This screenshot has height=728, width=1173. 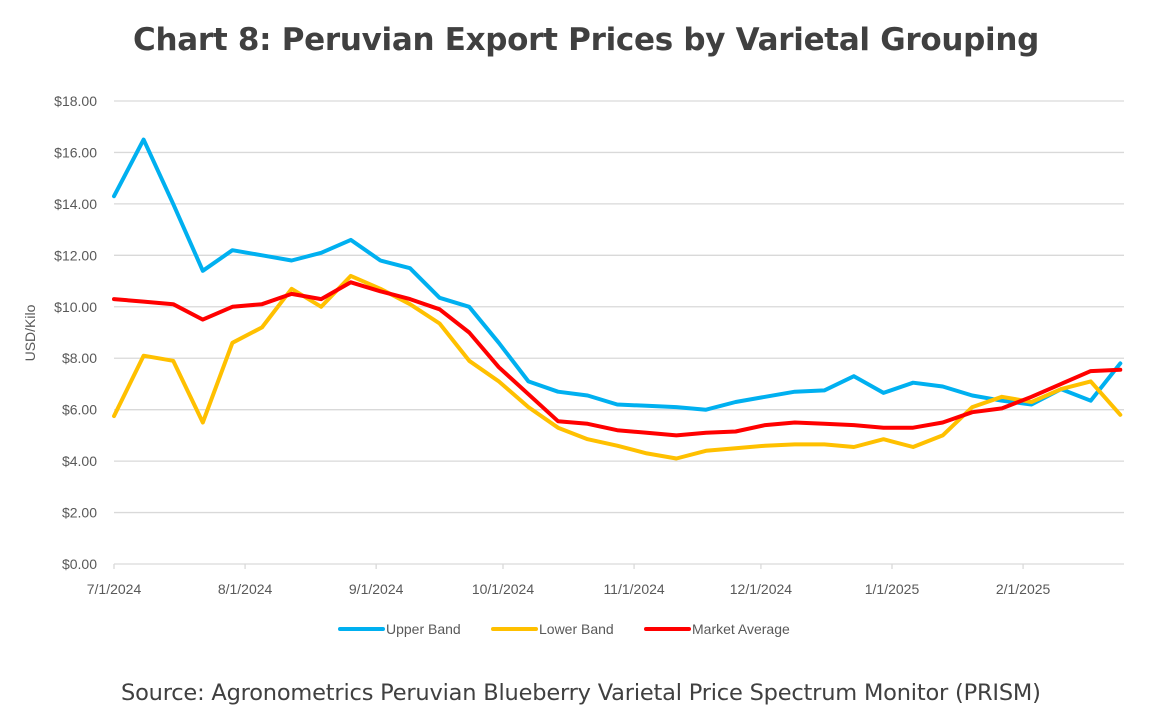 What do you see at coordinates (75, 255) in the screenshot?
I see `y-tick-label: $12.00` at bounding box center [75, 255].